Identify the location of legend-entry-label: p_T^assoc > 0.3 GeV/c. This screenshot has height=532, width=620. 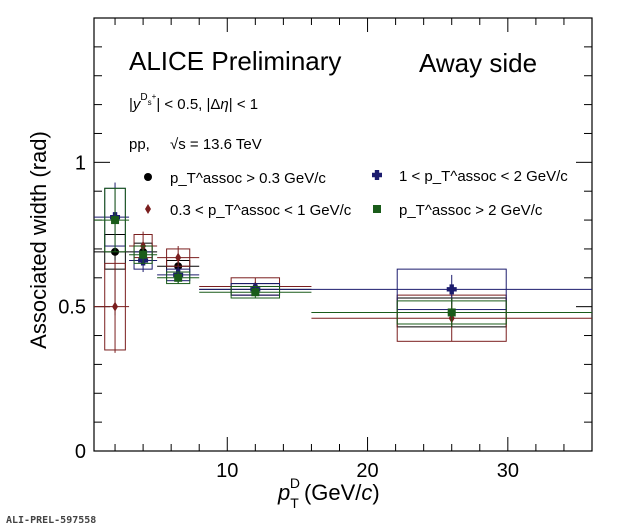
(248, 178).